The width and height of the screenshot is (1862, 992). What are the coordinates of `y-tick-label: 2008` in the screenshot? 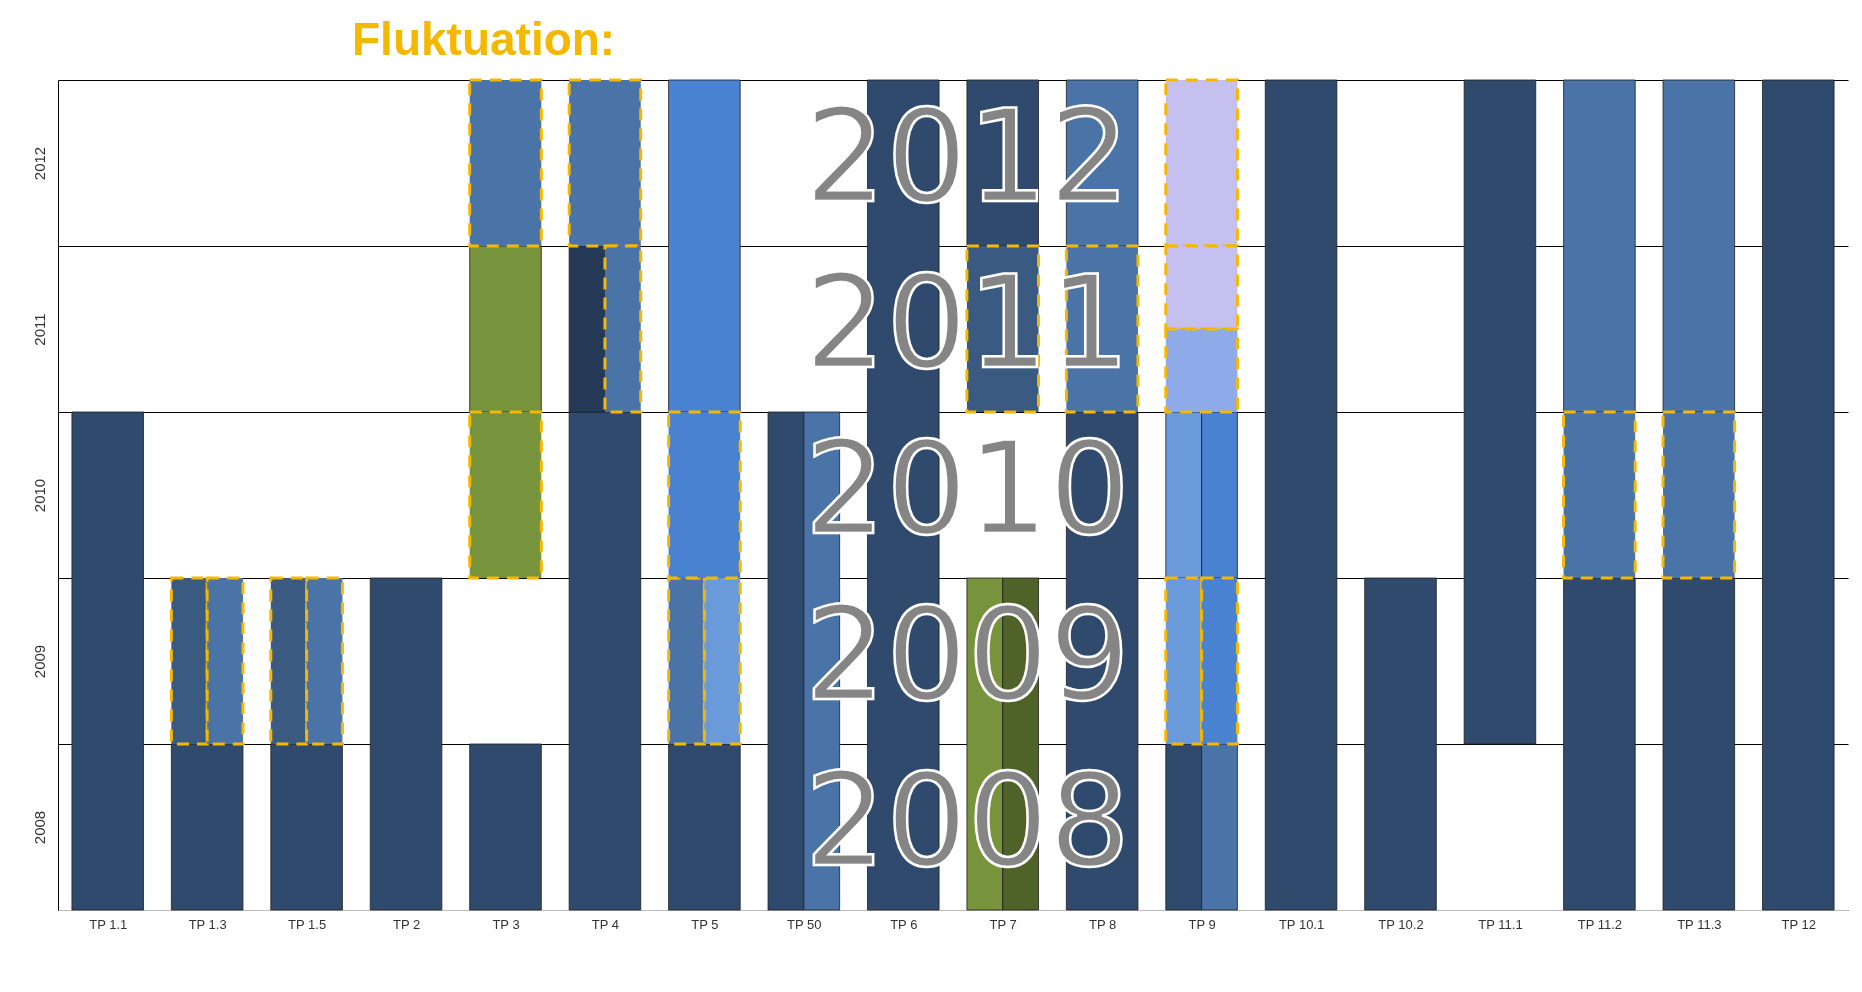 It's located at (39, 827).